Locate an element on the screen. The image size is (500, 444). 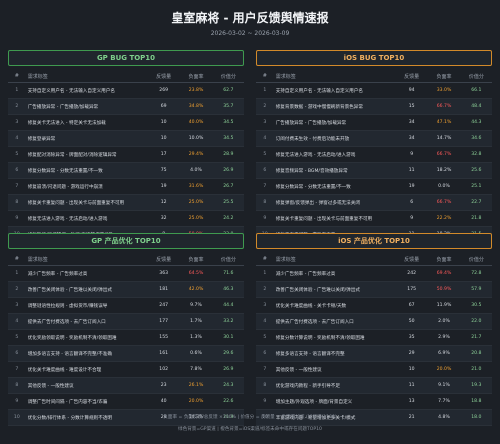
row: 6 修复音频异常 - BGM/音效播放异常 11 18.2% 25.6 is located at coordinates (374, 170).